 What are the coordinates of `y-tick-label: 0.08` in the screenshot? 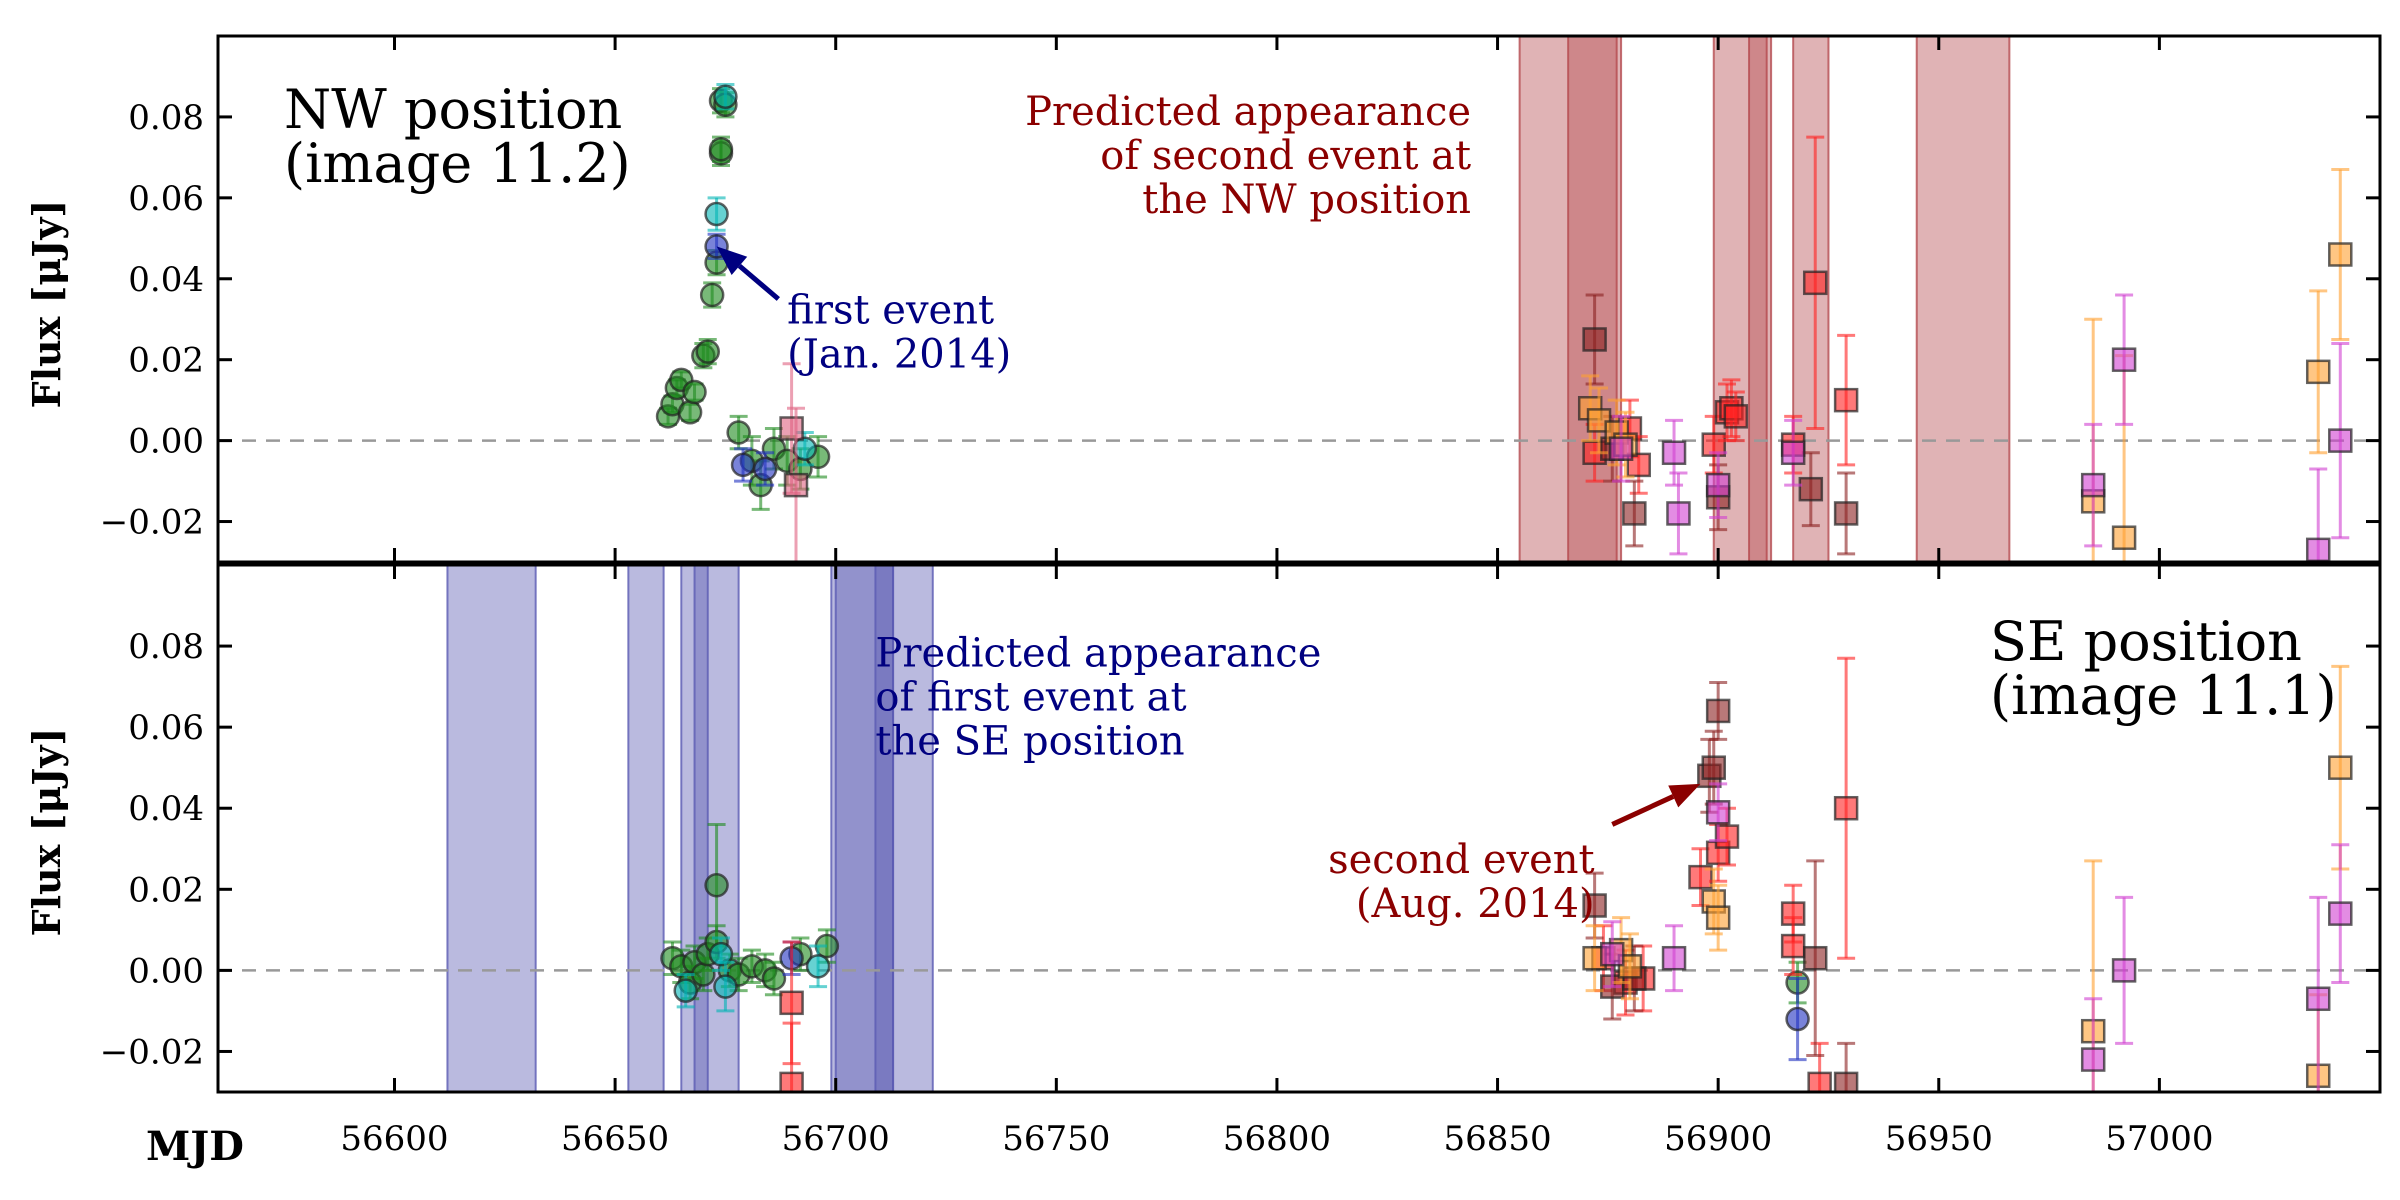 It's located at (166, 647).